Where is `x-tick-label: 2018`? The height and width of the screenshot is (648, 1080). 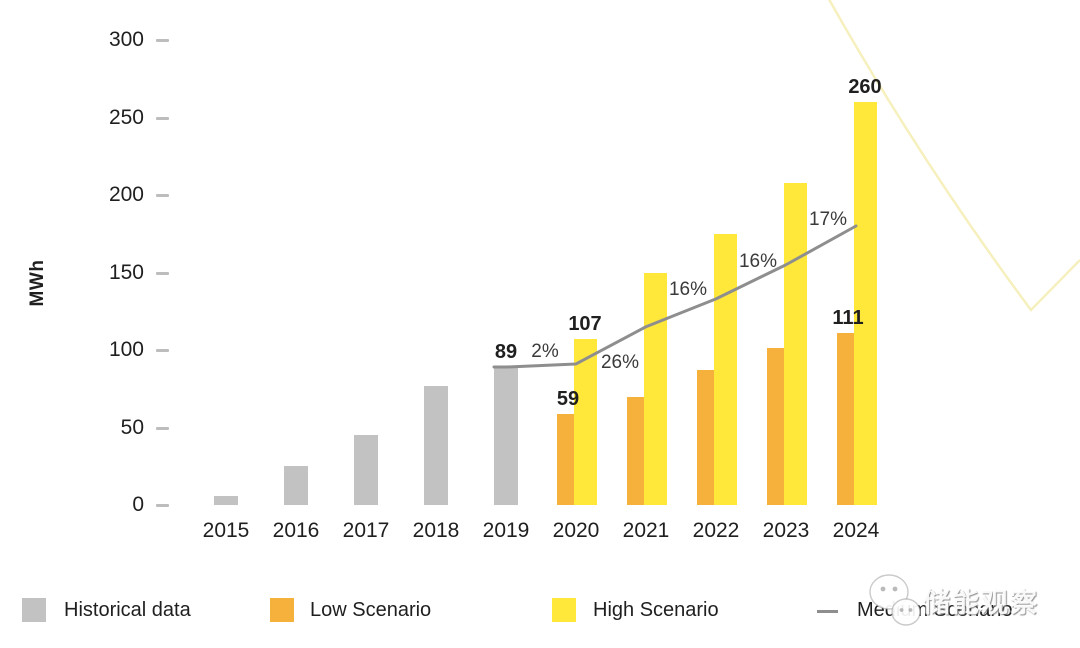 x-tick-label: 2018 is located at coordinates (436, 530).